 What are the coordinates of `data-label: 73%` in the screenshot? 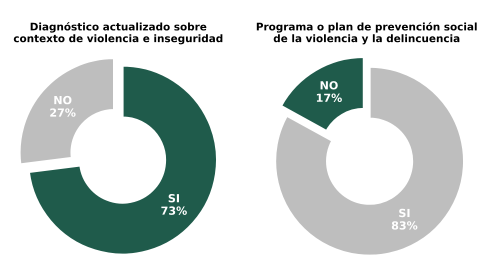 It's located at (174, 210).